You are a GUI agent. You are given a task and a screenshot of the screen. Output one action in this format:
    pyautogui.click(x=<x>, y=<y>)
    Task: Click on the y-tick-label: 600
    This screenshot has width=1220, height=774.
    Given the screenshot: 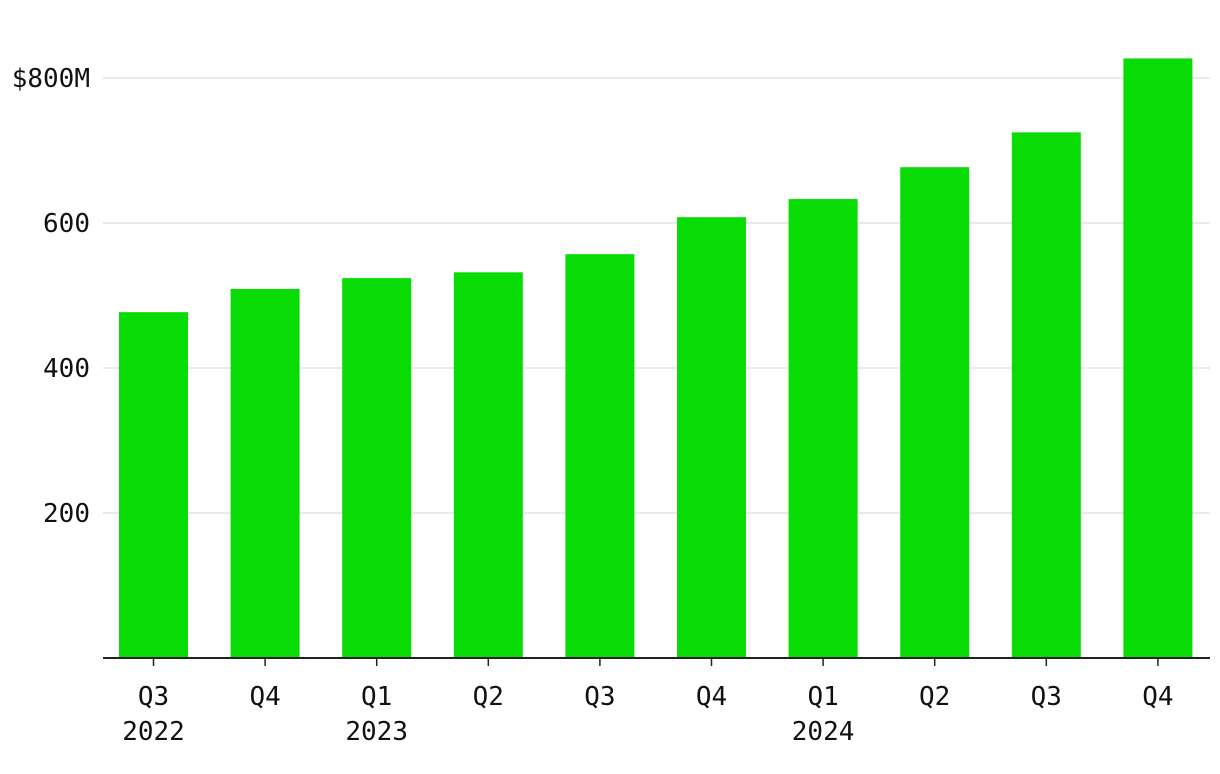 What is the action you would take?
    pyautogui.click(x=66, y=224)
    